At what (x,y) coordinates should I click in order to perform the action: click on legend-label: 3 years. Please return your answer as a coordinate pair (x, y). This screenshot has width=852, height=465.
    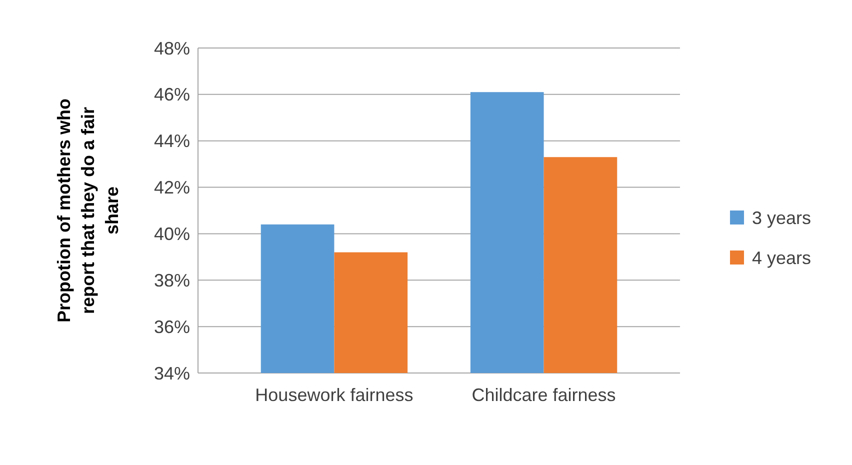
    Looking at the image, I should click on (782, 218).